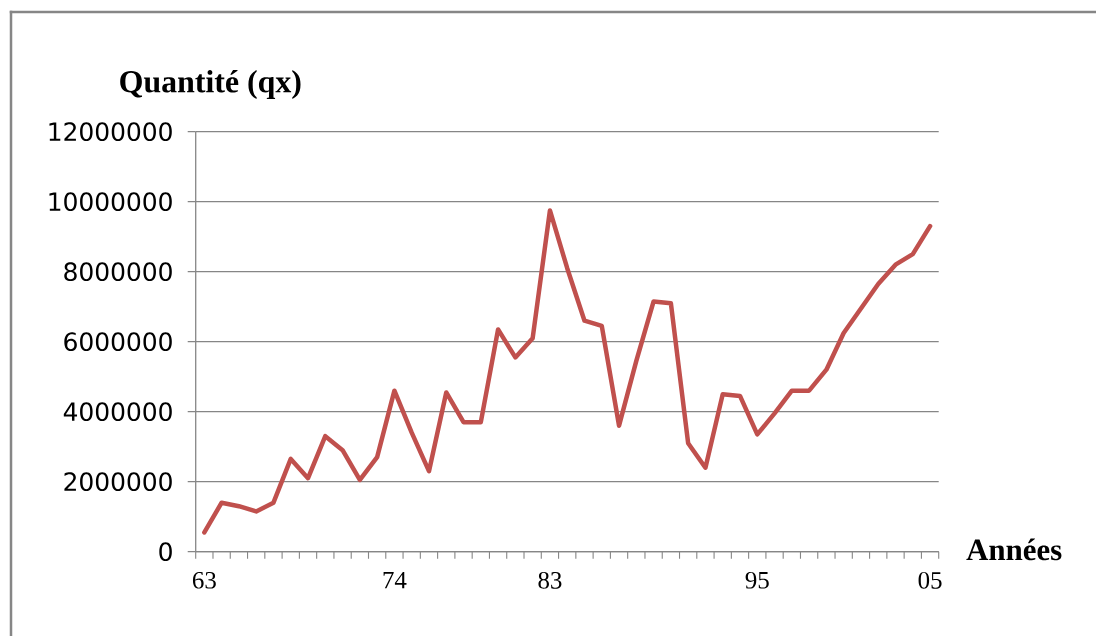  What do you see at coordinates (110, 132) in the screenshot?
I see `y-tick-label: 12000000` at bounding box center [110, 132].